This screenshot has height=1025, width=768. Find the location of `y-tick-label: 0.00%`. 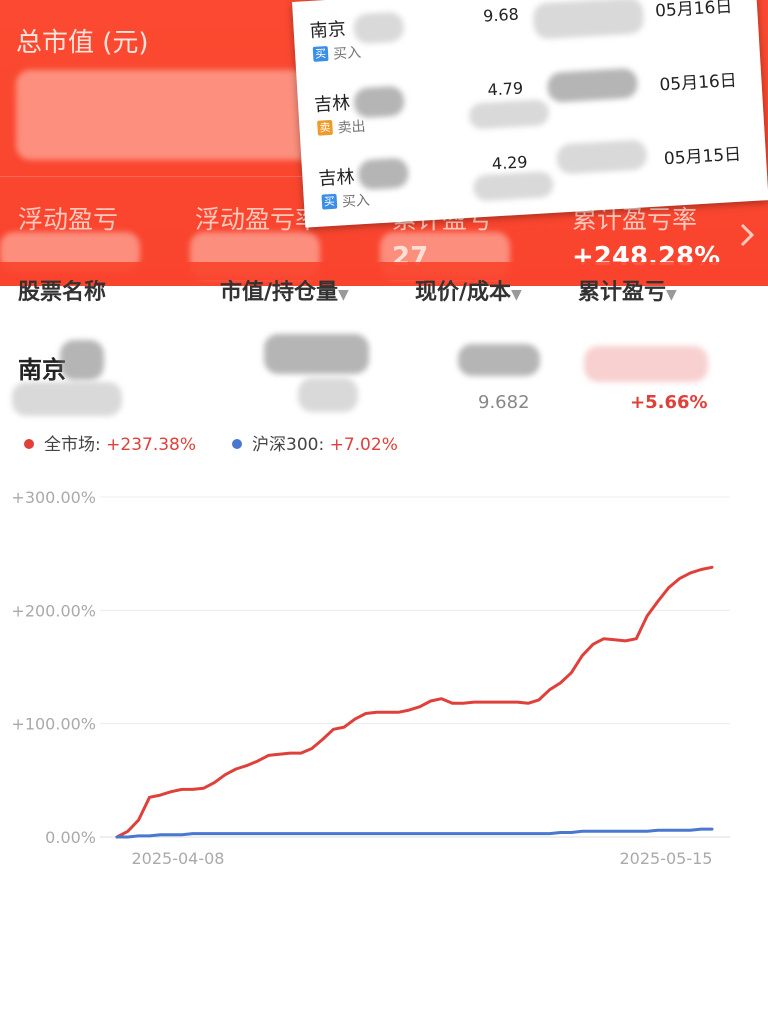

y-tick-label: 0.00% is located at coordinates (70, 837).